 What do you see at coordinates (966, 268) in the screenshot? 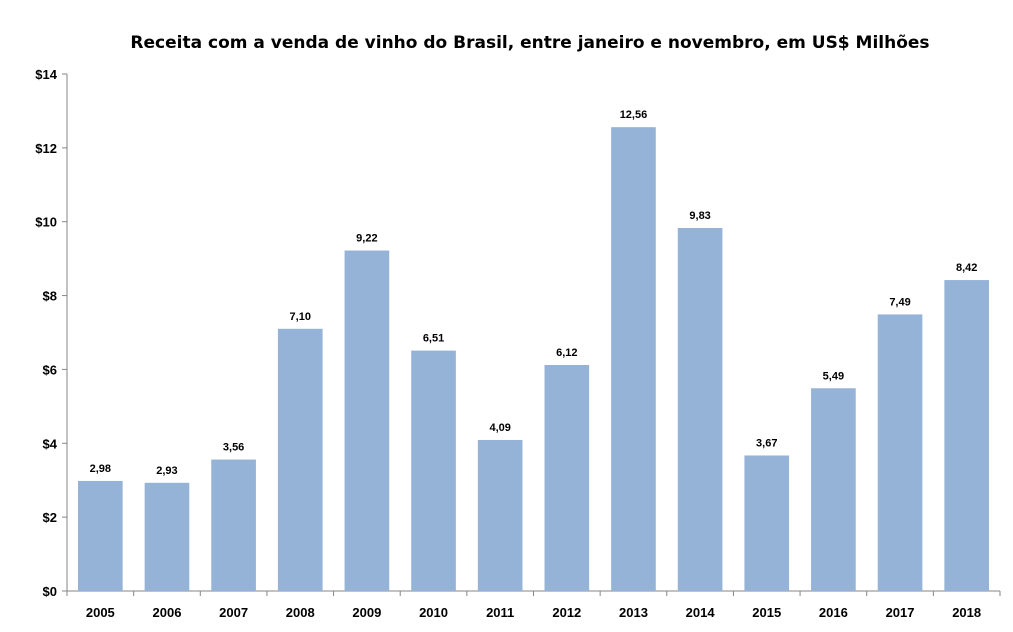
I see `data-label: 8,42` at bounding box center [966, 268].